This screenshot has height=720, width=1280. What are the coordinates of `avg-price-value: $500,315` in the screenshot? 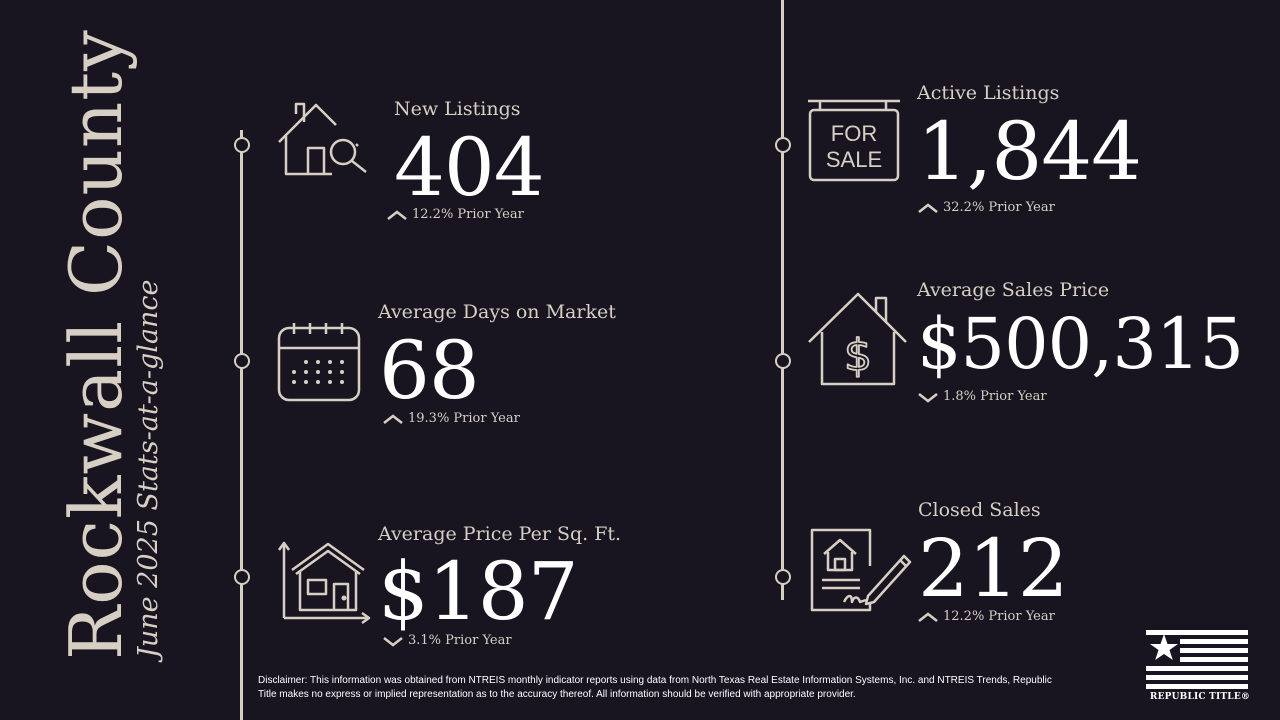 It's located at (1080, 344).